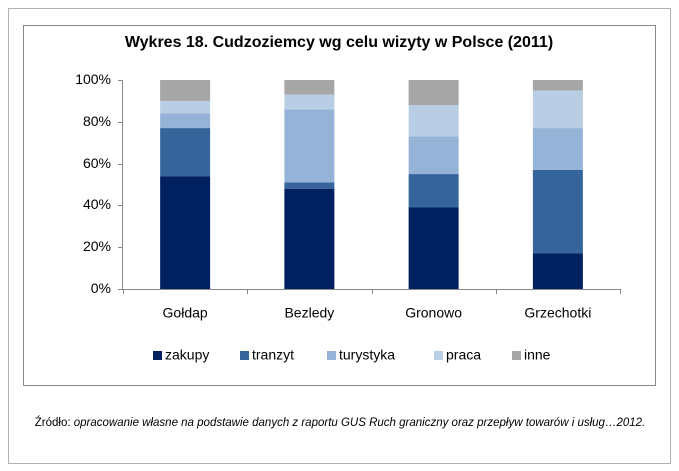 The image size is (679, 471). What do you see at coordinates (97, 121) in the screenshot?
I see `y-tick-label: 80%` at bounding box center [97, 121].